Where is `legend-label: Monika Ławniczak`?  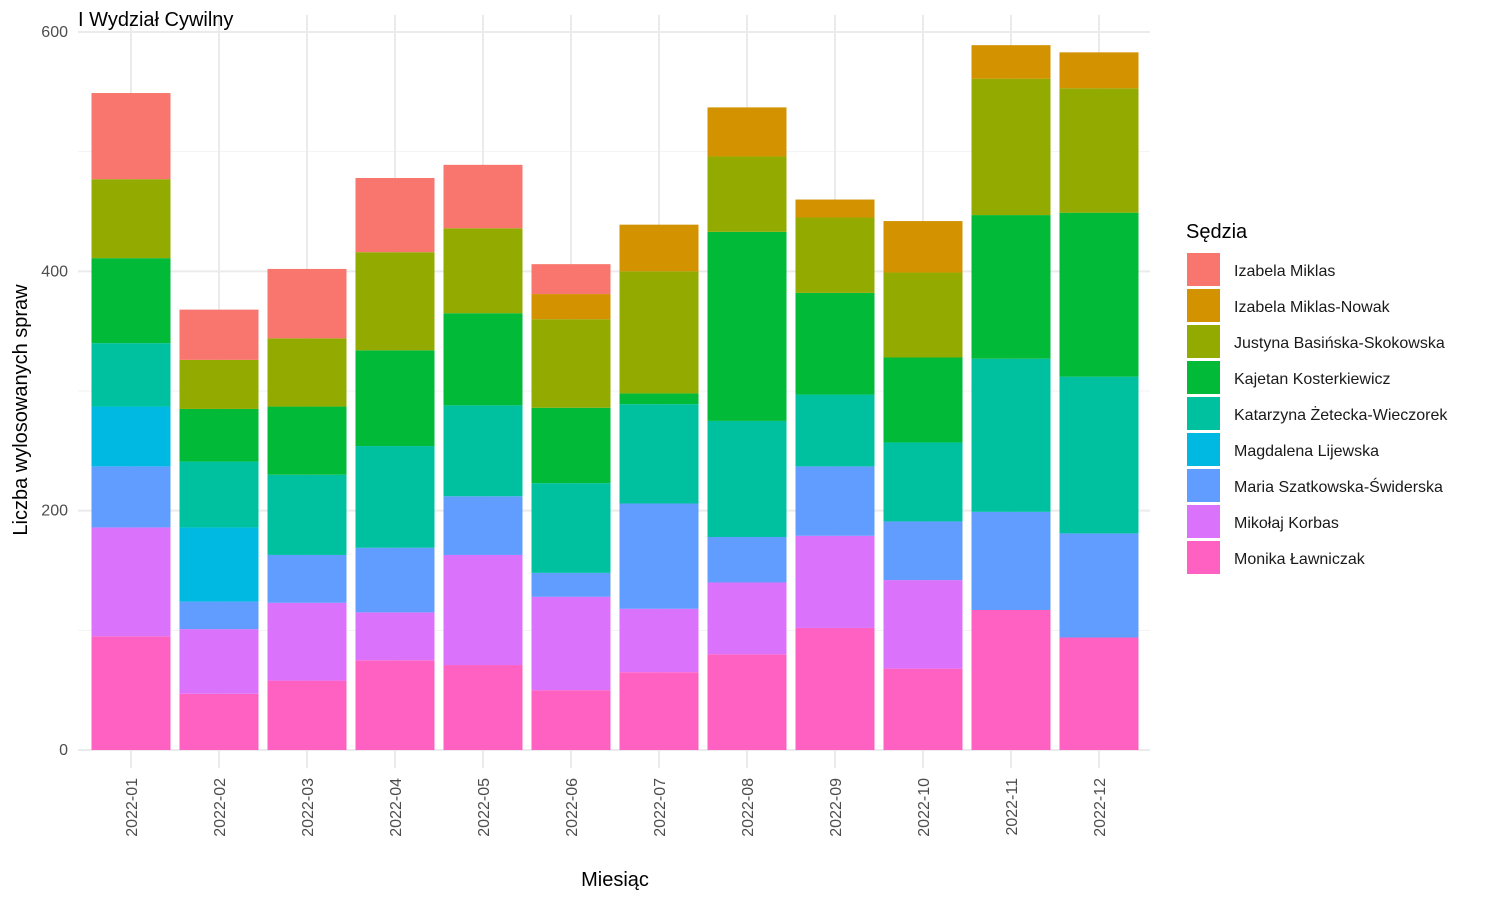 legend-label: Monika Ławniczak is located at coordinates (1300, 559).